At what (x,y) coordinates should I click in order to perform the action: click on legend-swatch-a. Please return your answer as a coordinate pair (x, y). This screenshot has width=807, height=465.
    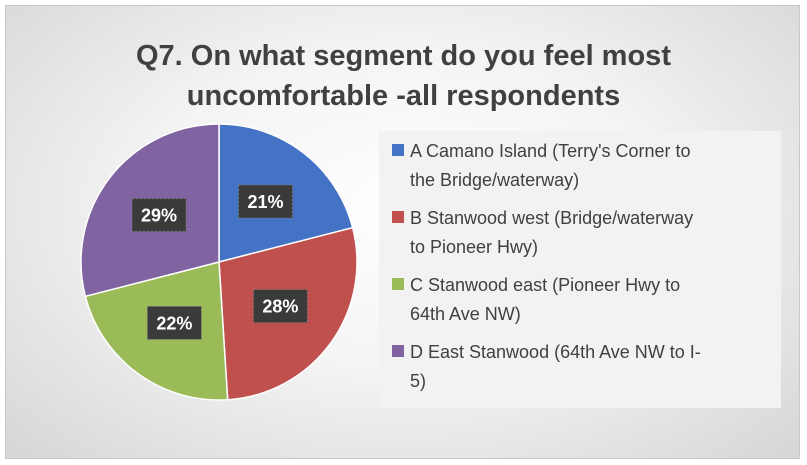
    Looking at the image, I should click on (398, 150).